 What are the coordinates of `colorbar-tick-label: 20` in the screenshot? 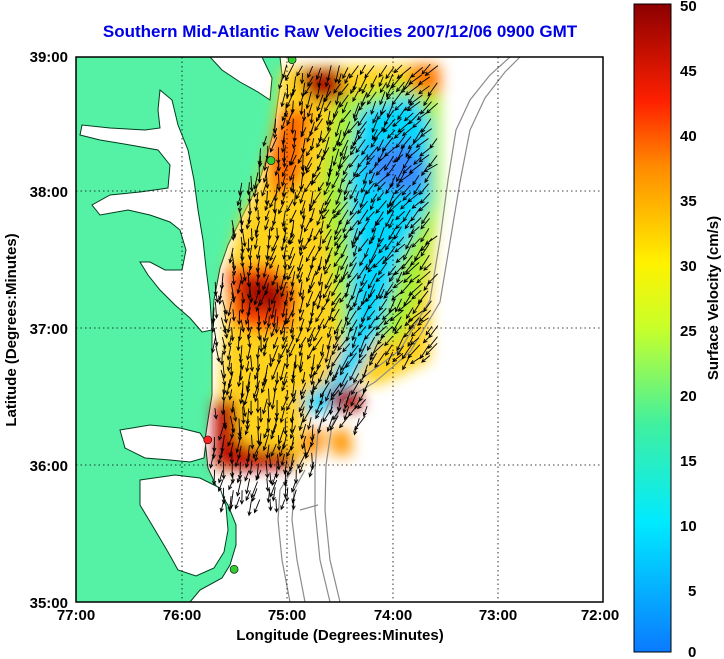 It's located at (688, 396).